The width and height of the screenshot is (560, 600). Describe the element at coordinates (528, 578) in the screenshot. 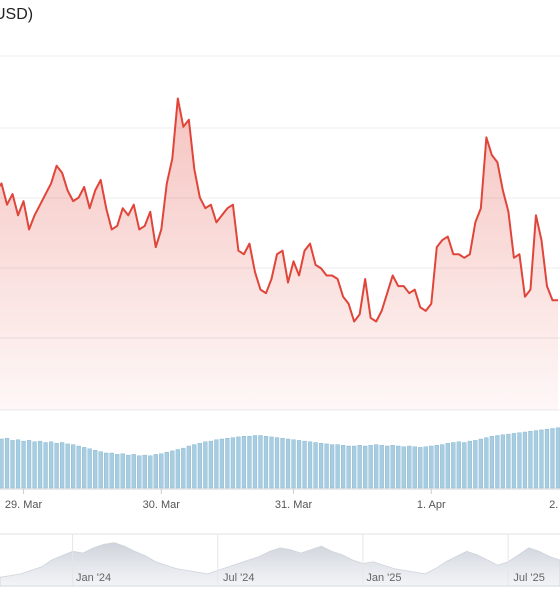

I see `navigator-tick-label: Jul '25` at that location.